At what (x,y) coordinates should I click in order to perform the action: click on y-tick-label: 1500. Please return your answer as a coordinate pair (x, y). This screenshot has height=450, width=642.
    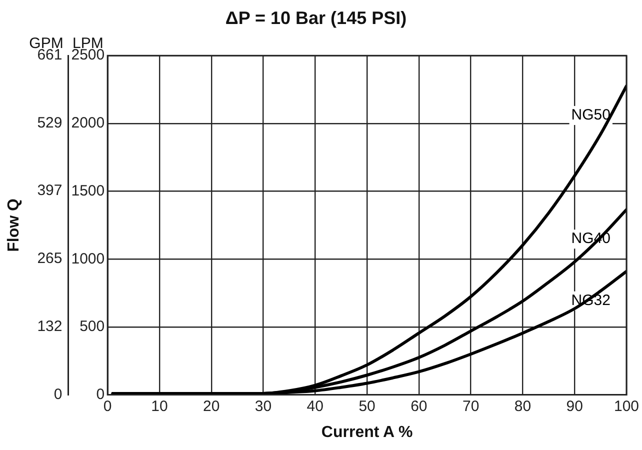
    Looking at the image, I should click on (88, 191).